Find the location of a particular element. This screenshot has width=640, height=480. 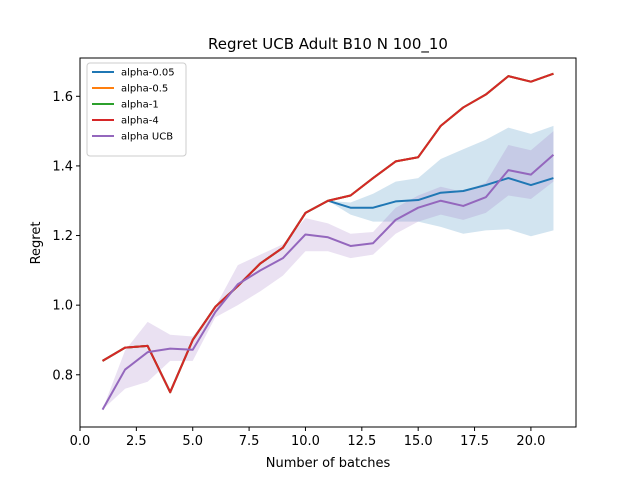

x-tick-label: 17.5 is located at coordinates (474, 441).